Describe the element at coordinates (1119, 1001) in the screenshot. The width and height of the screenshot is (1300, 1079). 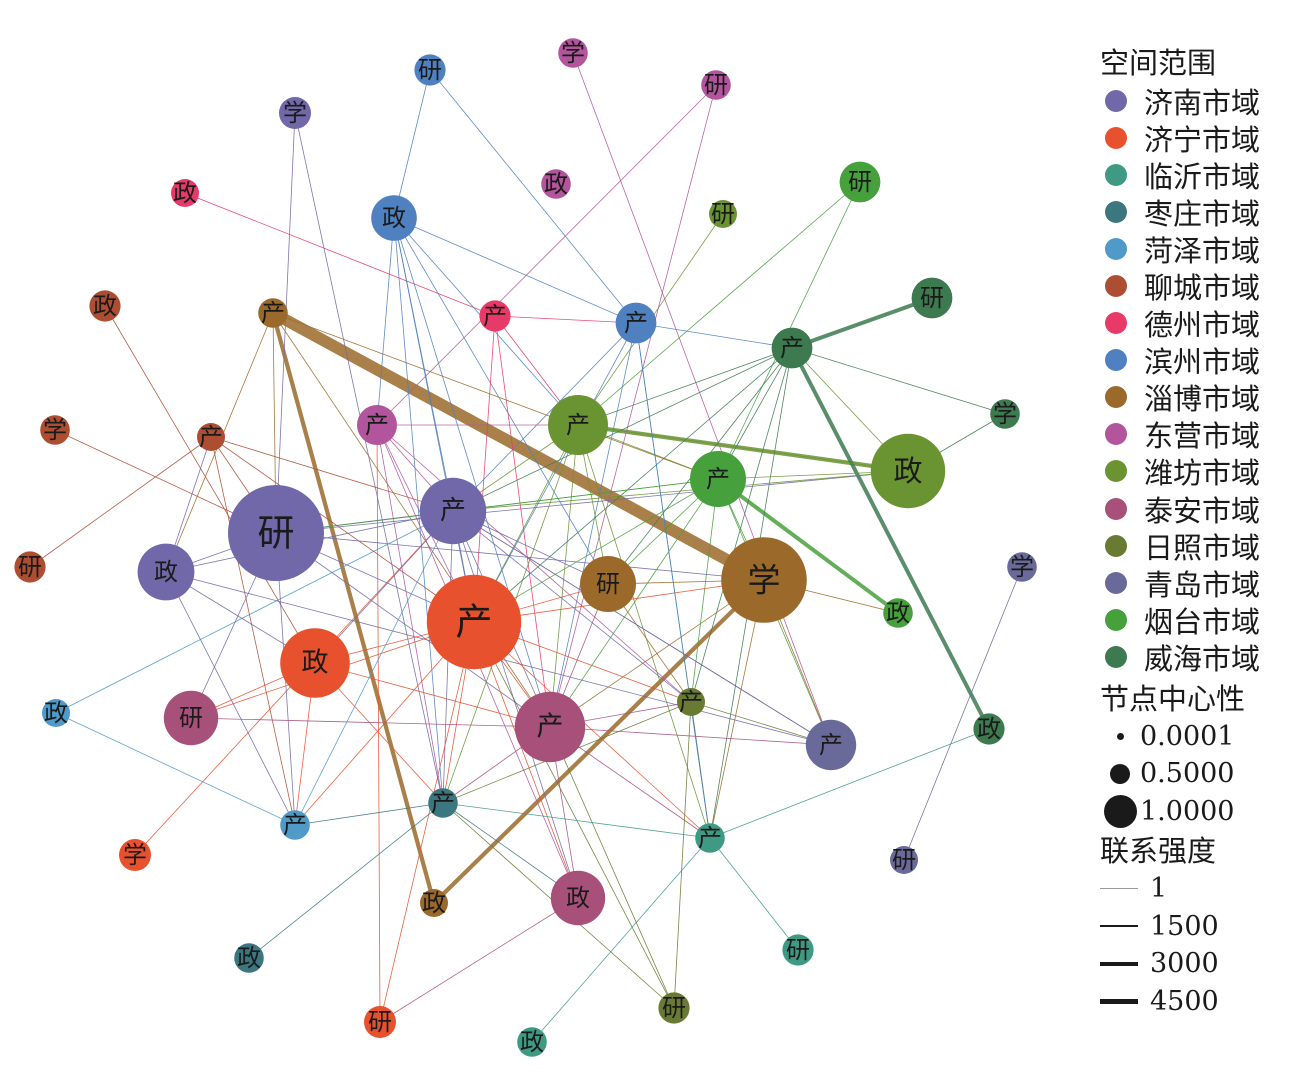
I see `legend-strength-line` at that location.